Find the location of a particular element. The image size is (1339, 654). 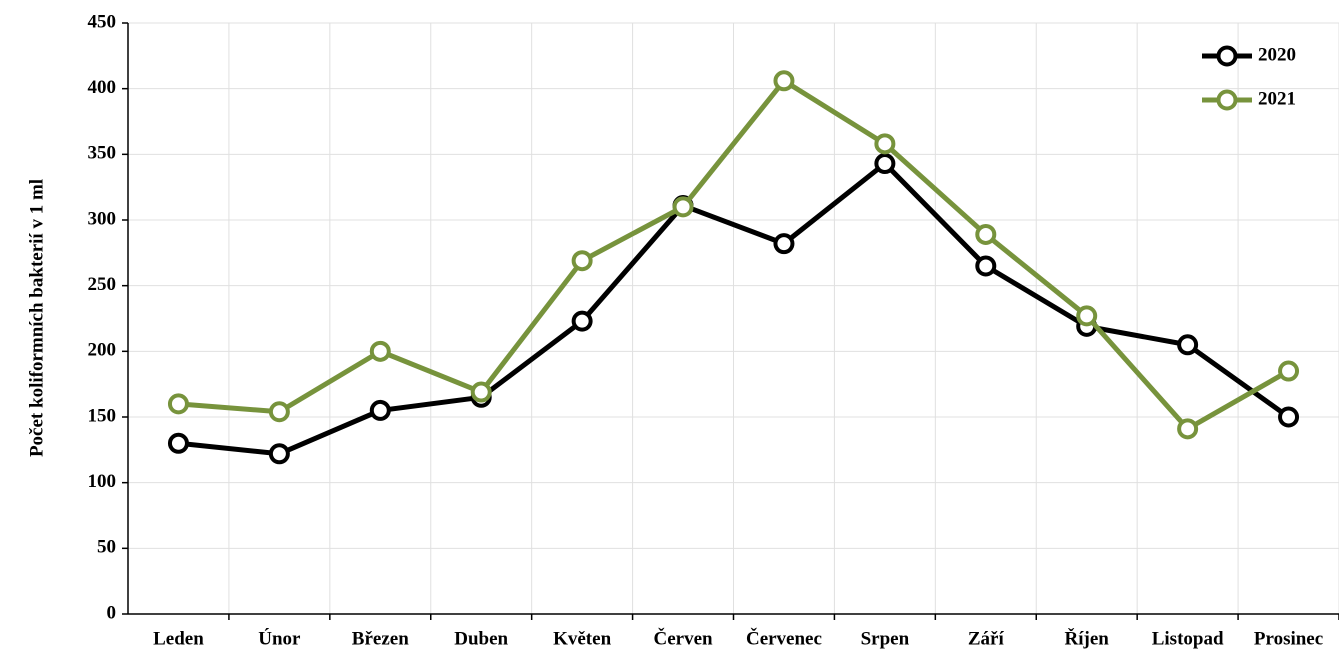

y-tick-label: 400 is located at coordinates (102, 87).